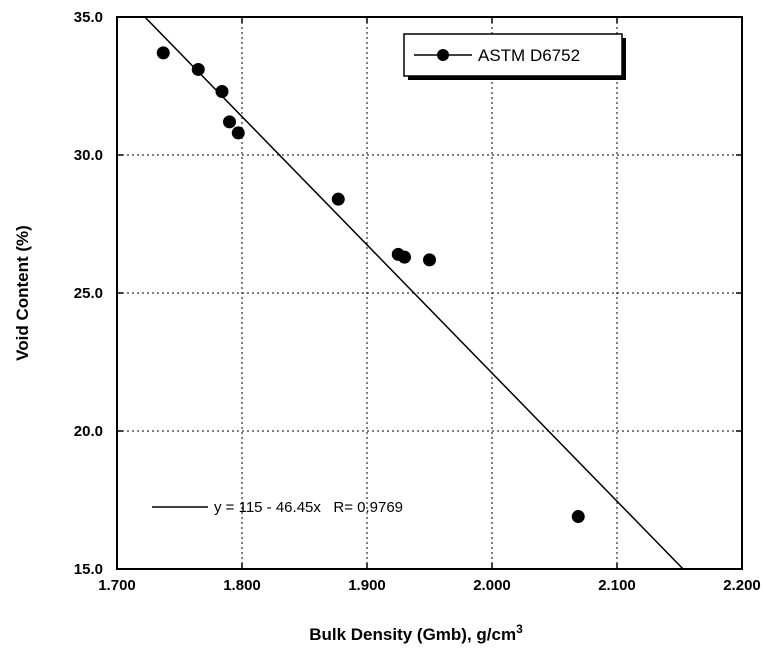 Image resolution: width=763 pixels, height=652 pixels. Describe the element at coordinates (117, 585) in the screenshot. I see `x-tick-label: 1.700` at that location.